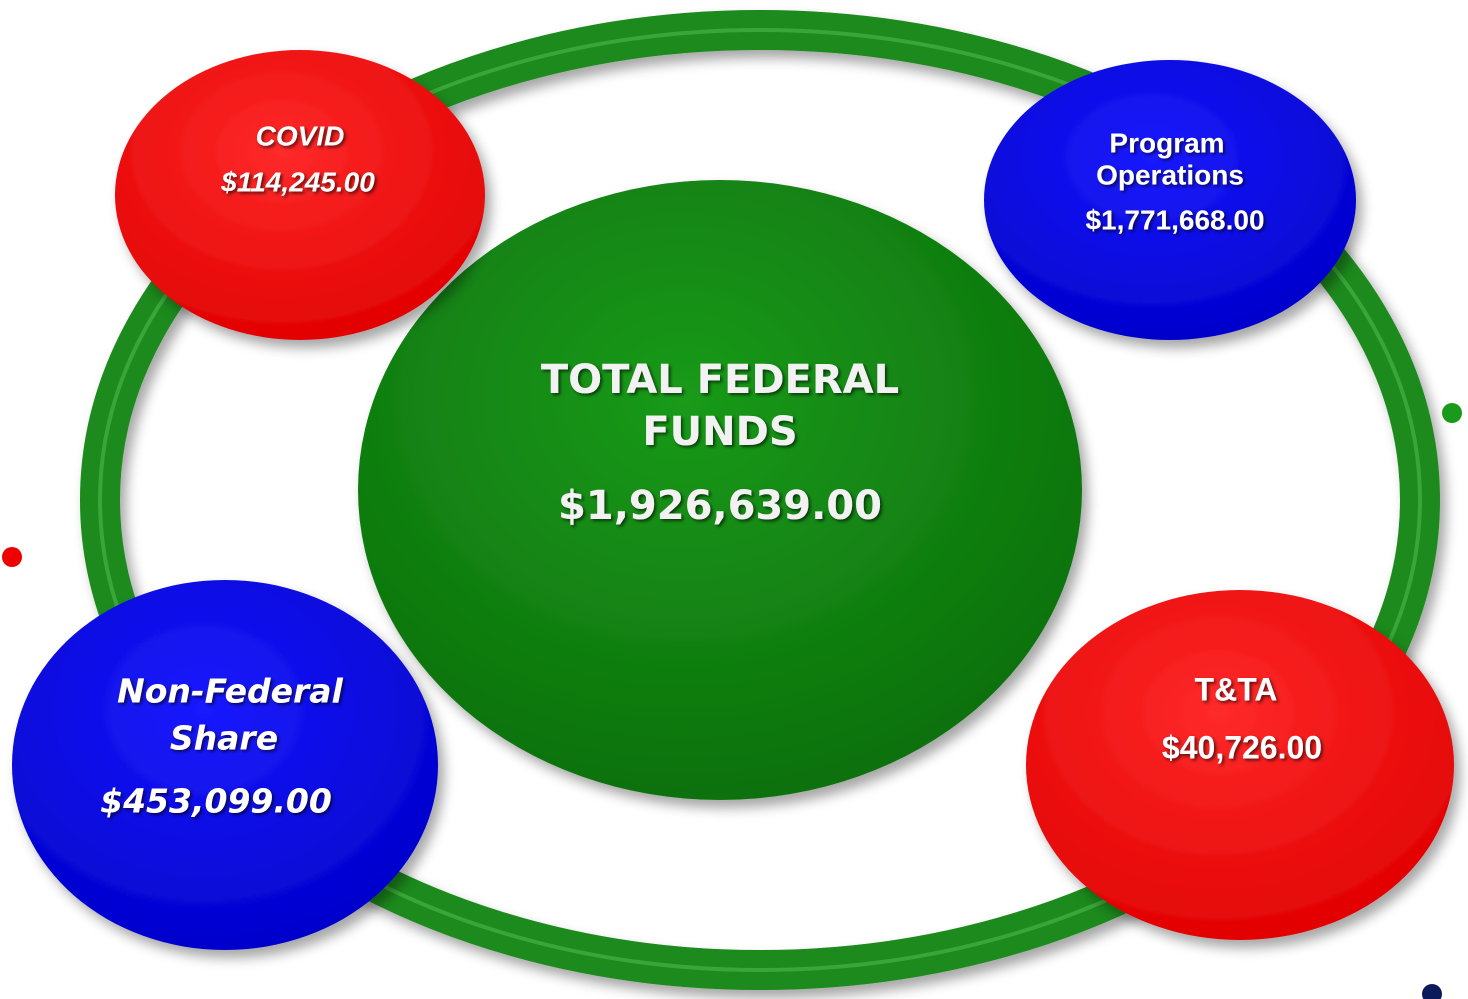 Image resolution: width=1468 pixels, height=999 pixels. Describe the element at coordinates (720, 380) in the screenshot. I see `center-label: TOTAL FEDERAL` at that location.